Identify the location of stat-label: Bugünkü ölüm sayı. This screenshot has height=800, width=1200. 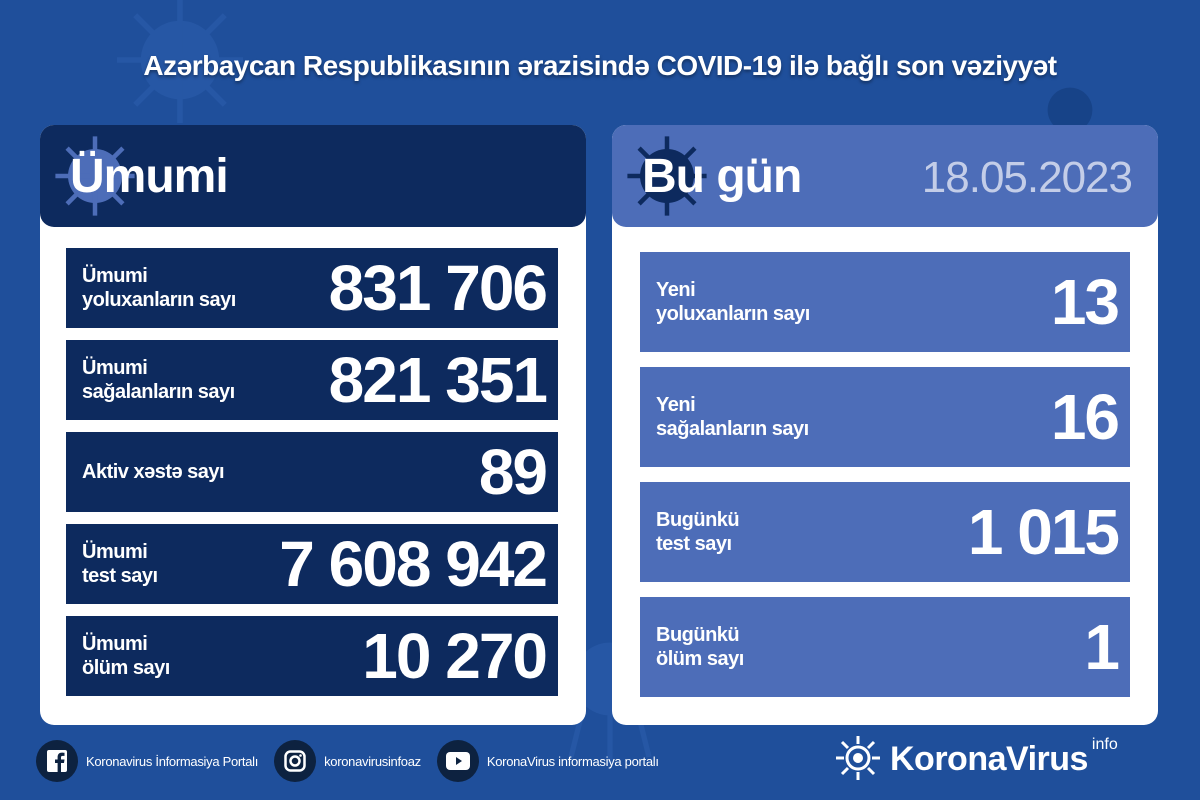
(700, 647).